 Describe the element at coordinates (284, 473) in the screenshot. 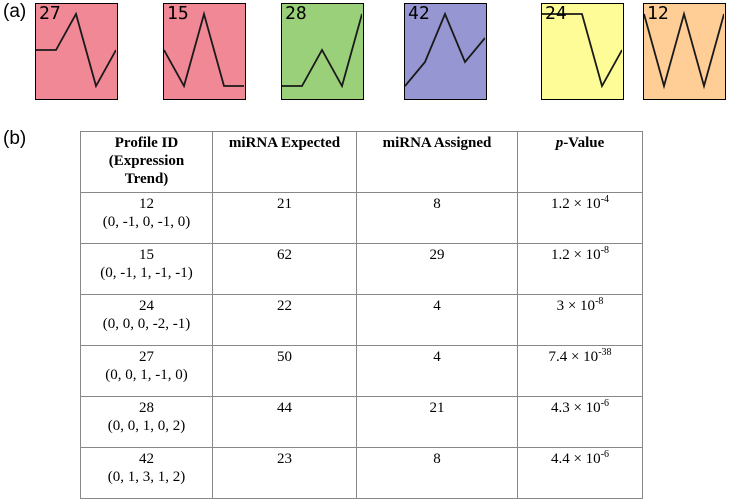

I see `cell-expected: 23` at that location.